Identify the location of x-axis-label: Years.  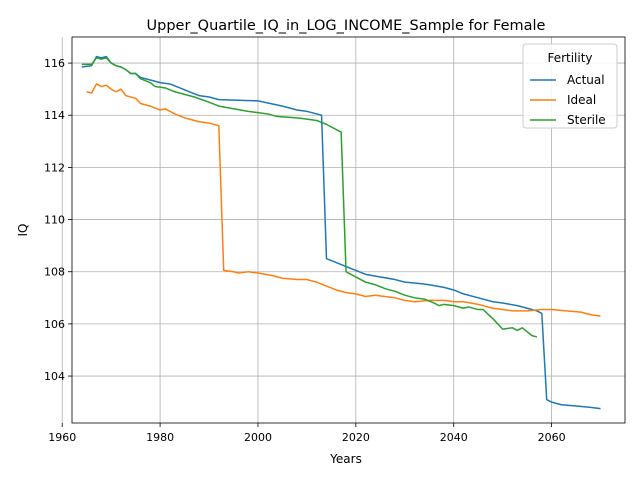
(345, 459).